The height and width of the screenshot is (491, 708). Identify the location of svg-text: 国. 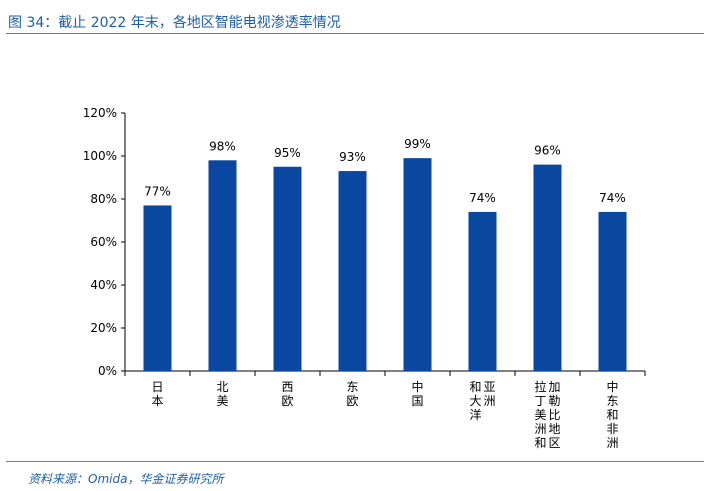
(417, 401).